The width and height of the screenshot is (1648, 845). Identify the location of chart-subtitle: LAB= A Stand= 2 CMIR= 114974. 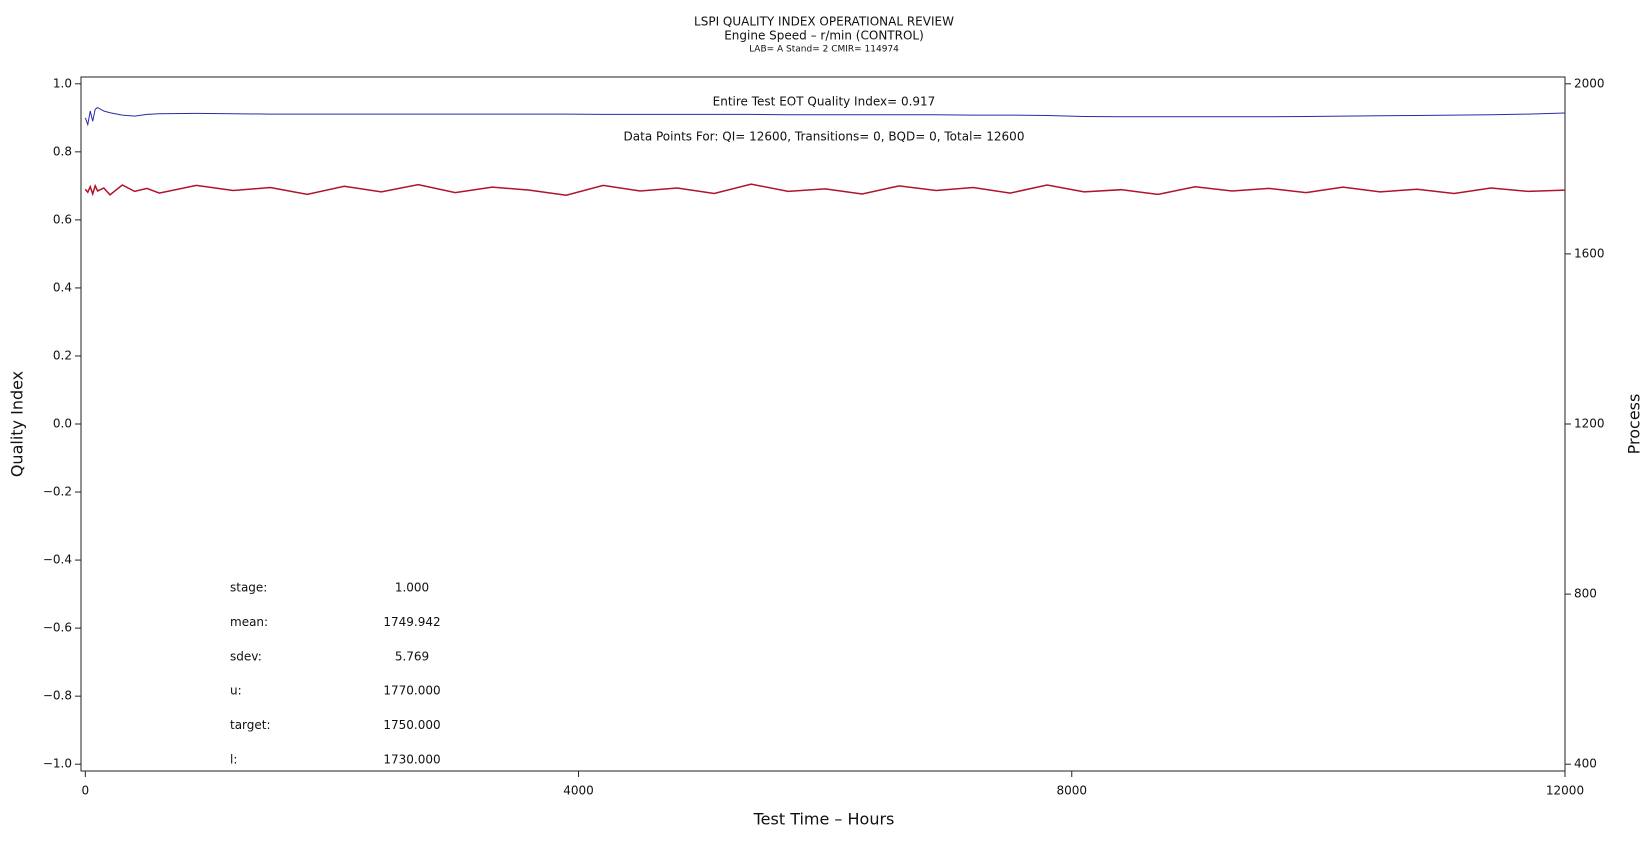
(824, 50).